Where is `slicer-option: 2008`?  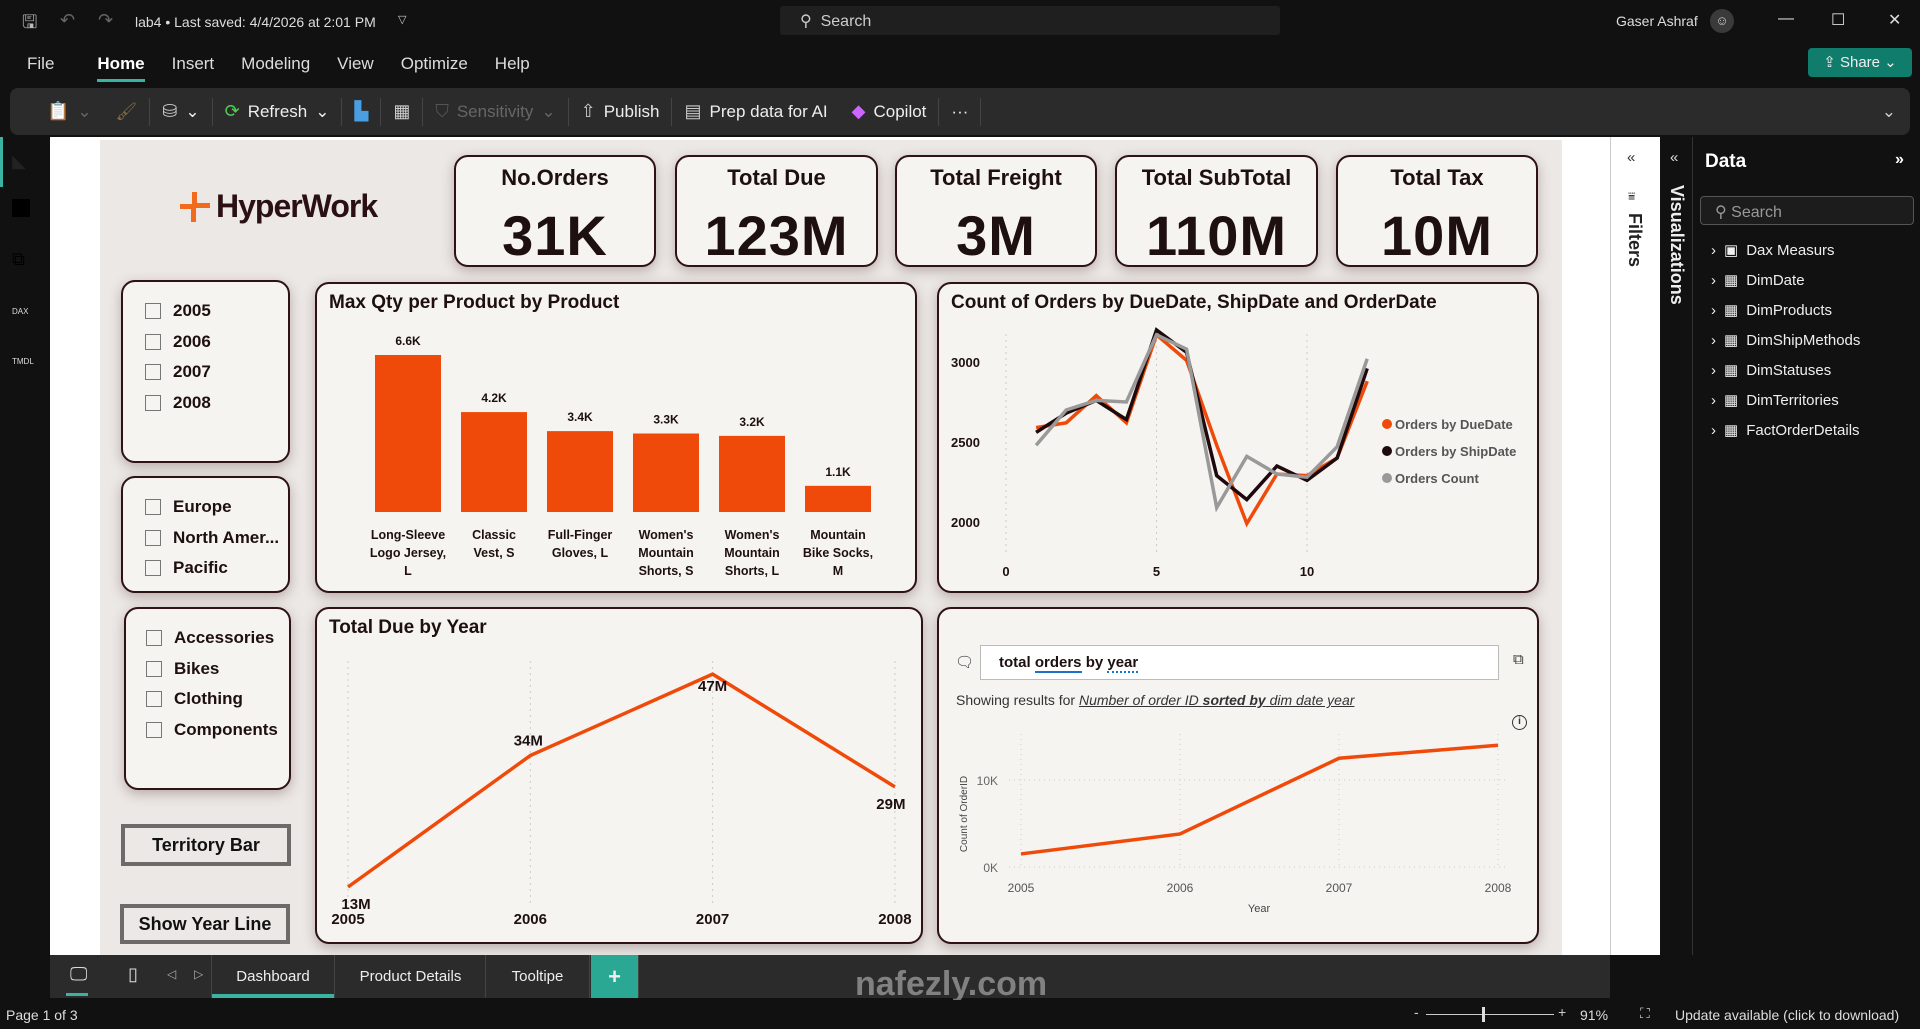 slicer-option: 2008 is located at coordinates (216, 403).